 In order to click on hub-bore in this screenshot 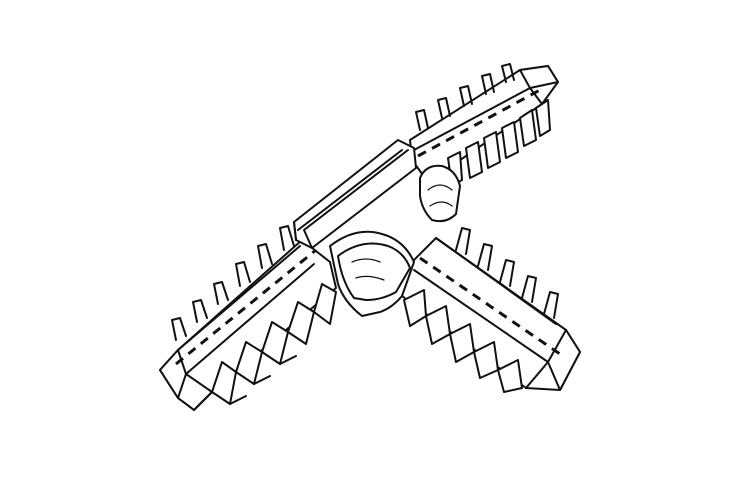, I will do `click(374, 271)`.